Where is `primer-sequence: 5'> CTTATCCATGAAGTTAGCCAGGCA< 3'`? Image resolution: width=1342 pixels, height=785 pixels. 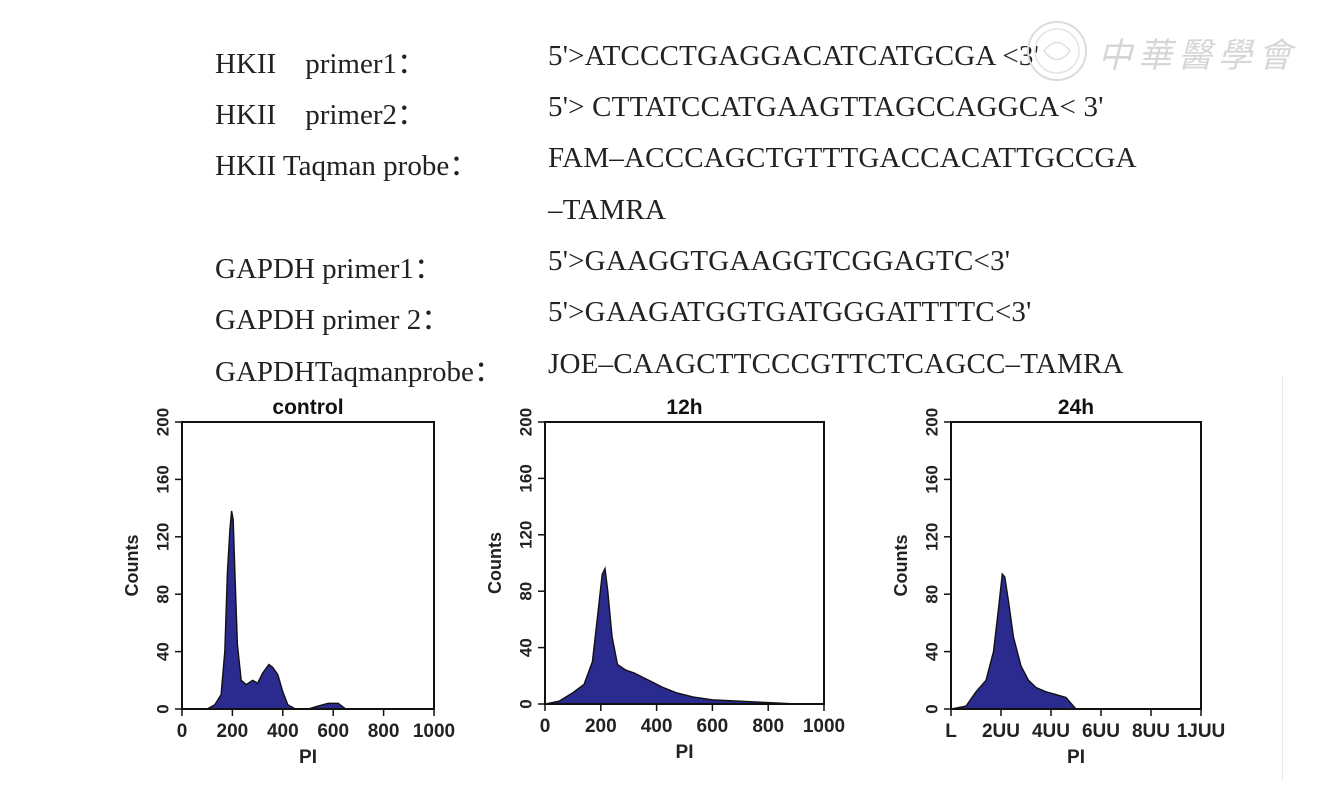 primer-sequence: 5'> CTTATCCATGAAGTTAGCCAGGCA< 3' is located at coordinates (826, 107).